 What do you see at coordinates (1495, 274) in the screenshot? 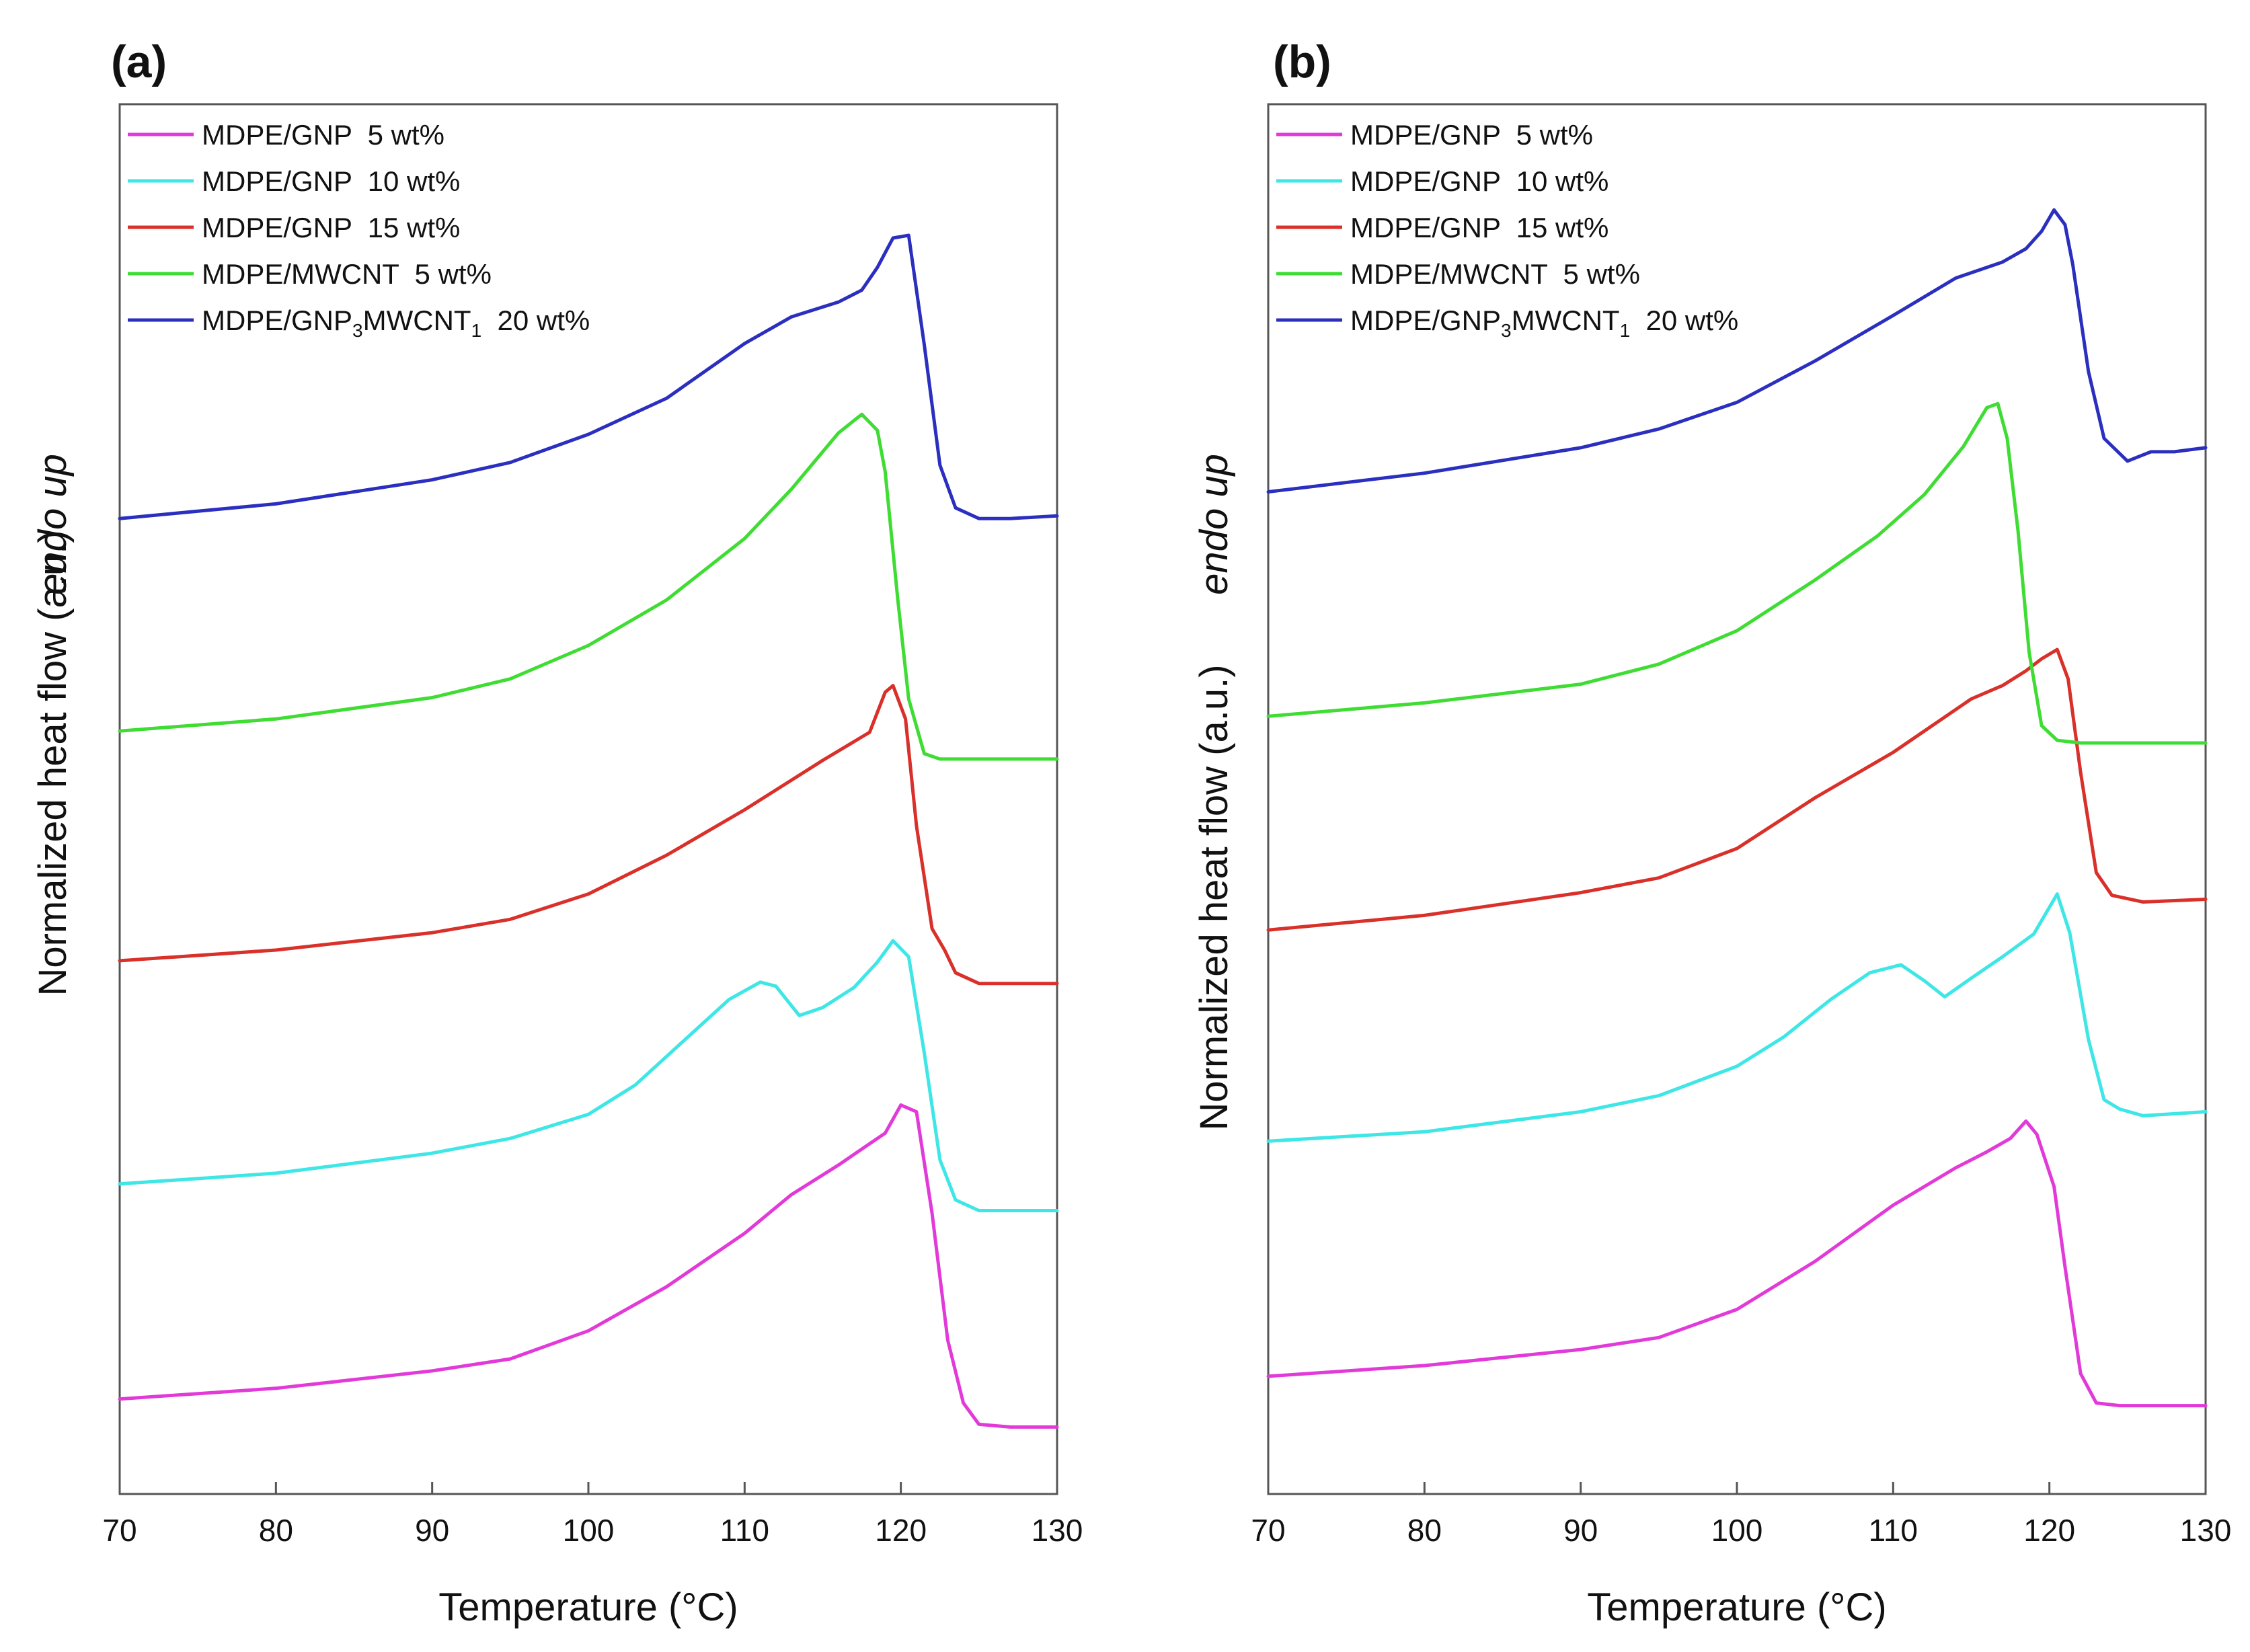
I see `p1-legend-label-mwcnt5: MDPE/MWCNT 5 wt%` at bounding box center [1495, 274].